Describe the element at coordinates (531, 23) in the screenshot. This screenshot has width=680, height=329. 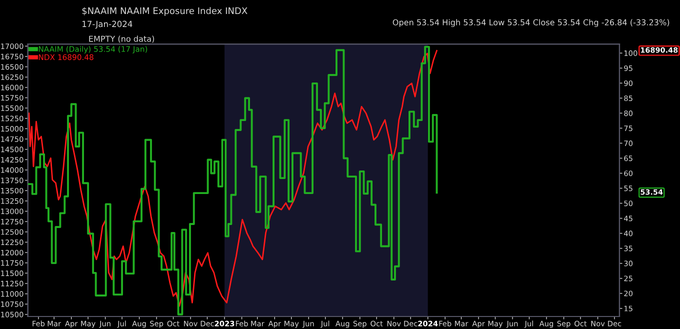
I see `text: Open 53.54 High 53.54 Low 53.54 Close 53.54 Chg -26.84 (-33.23%)` at that location.